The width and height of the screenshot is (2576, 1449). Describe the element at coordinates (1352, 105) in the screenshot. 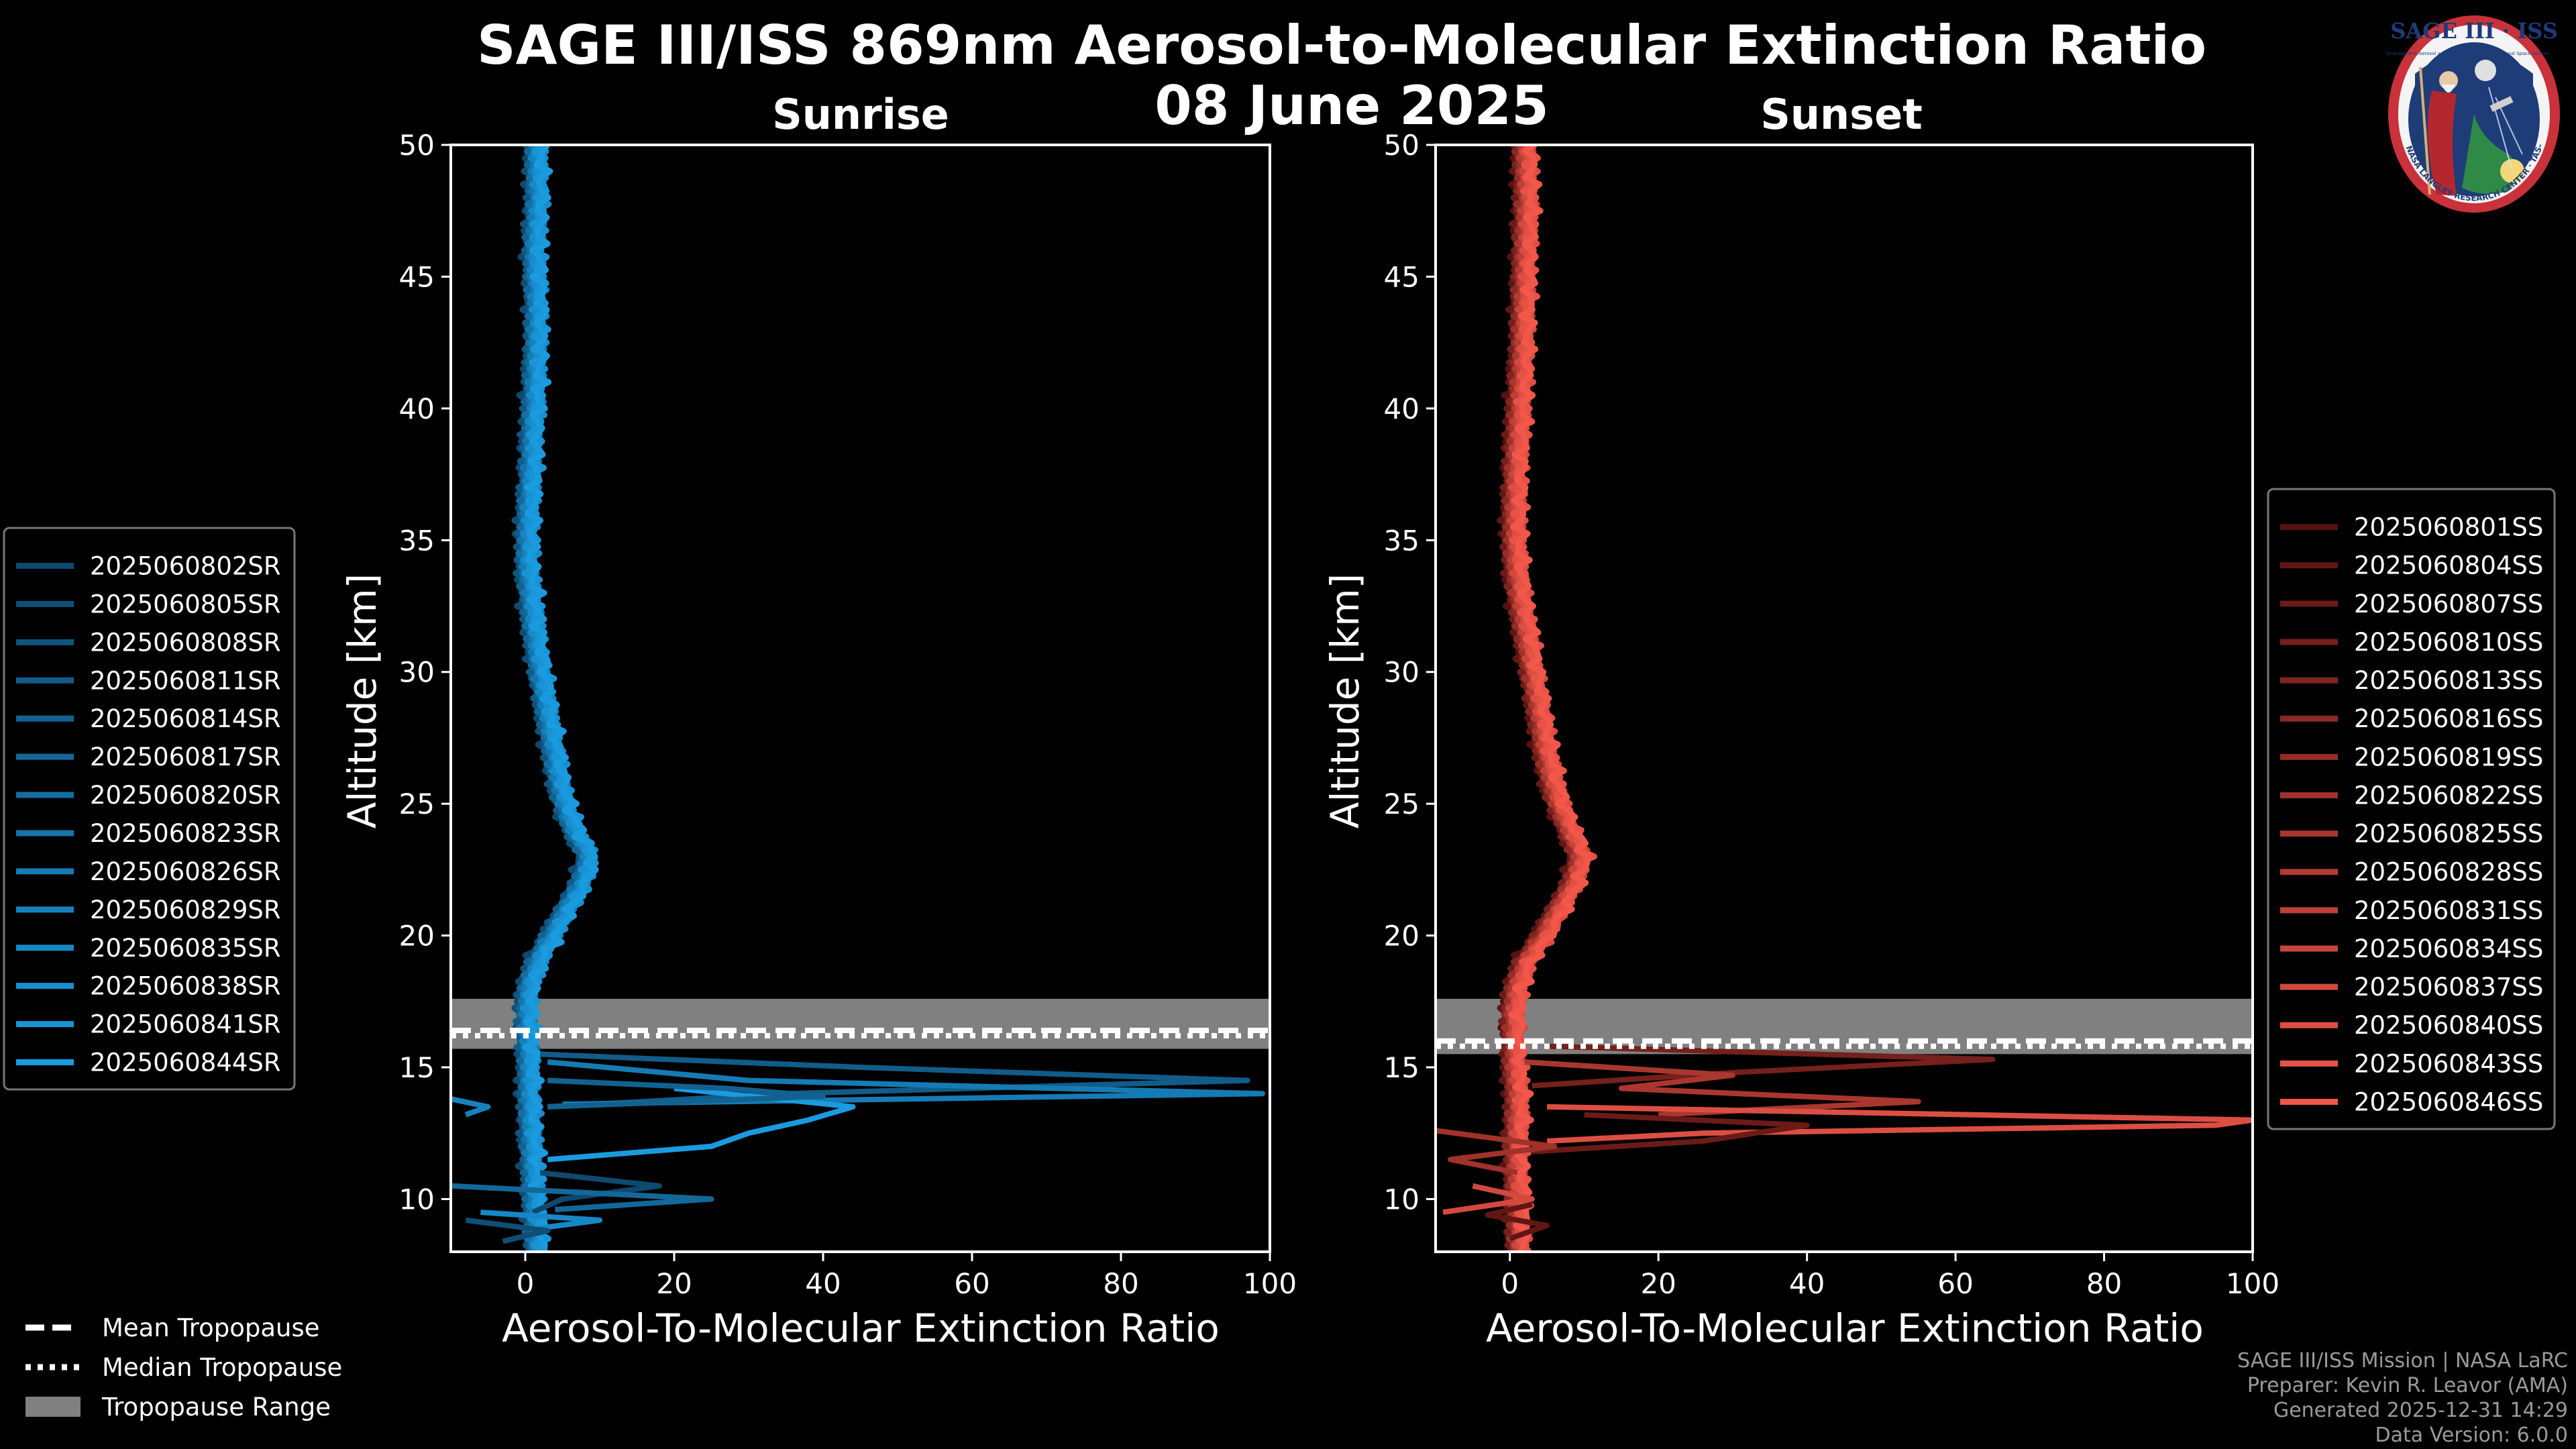

I see `figure-date: 08 June 2025` at that location.